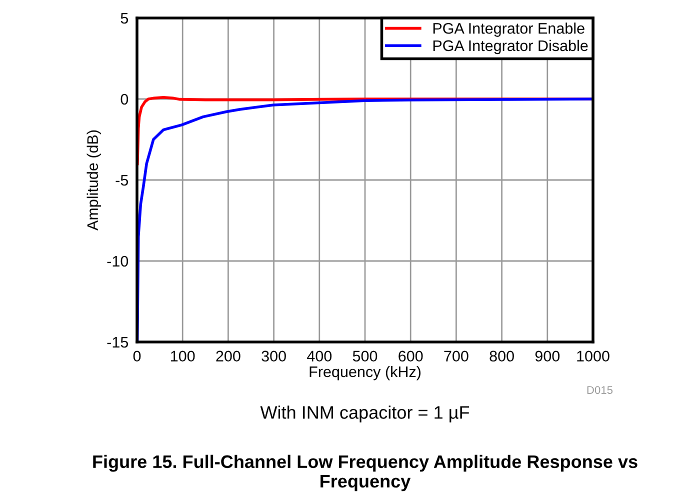 This screenshot has height=501, width=684. What do you see at coordinates (117, 261) in the screenshot?
I see `y-tick-label: -10` at bounding box center [117, 261].